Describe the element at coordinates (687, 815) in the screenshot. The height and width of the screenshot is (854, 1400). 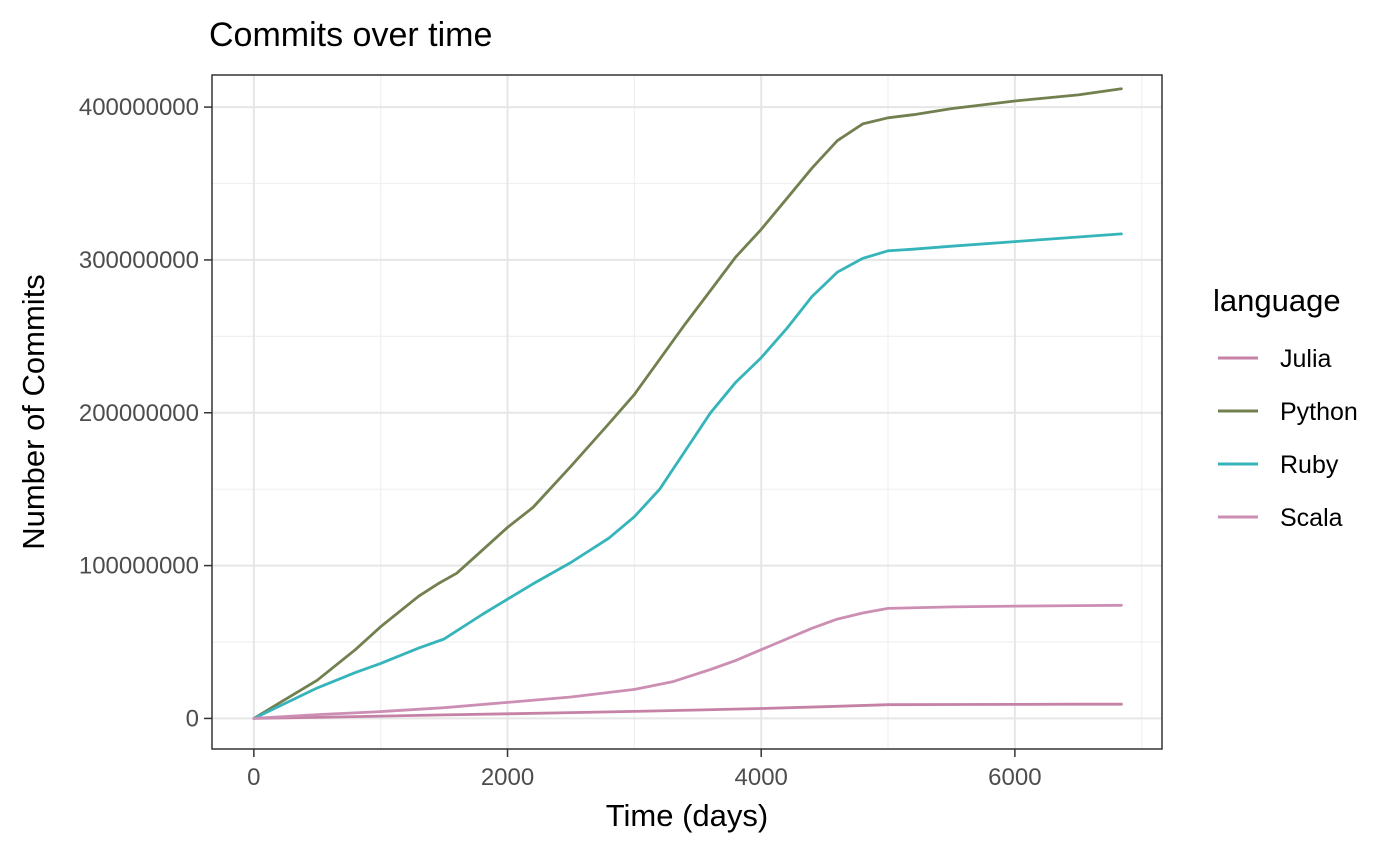
I see `x-axis-label: Time (days)` at that location.